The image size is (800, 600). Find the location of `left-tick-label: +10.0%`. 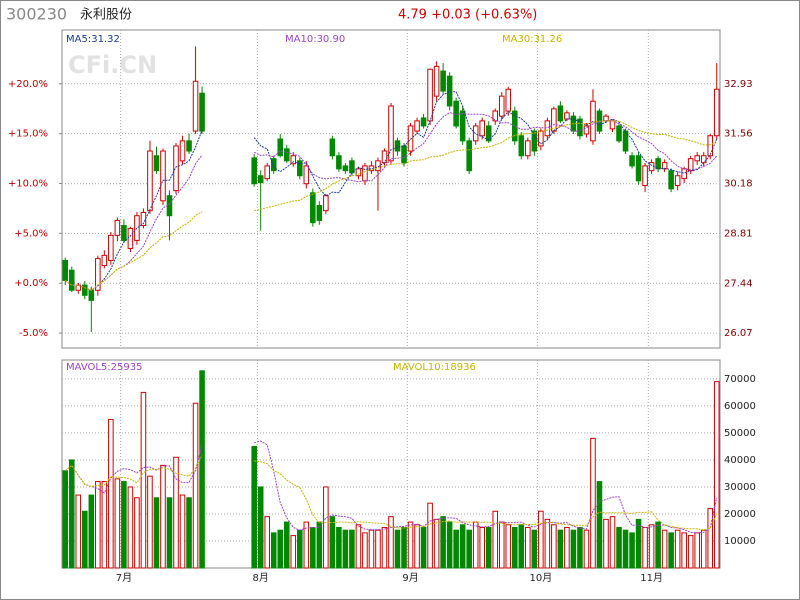

left-tick-label: +10.0% is located at coordinates (28, 184).